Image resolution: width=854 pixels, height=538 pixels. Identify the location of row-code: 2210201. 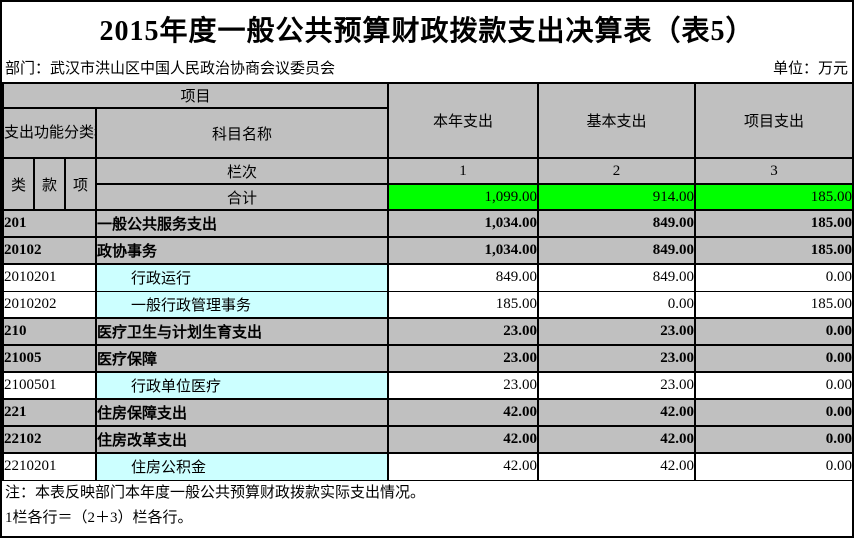
(49, 466).